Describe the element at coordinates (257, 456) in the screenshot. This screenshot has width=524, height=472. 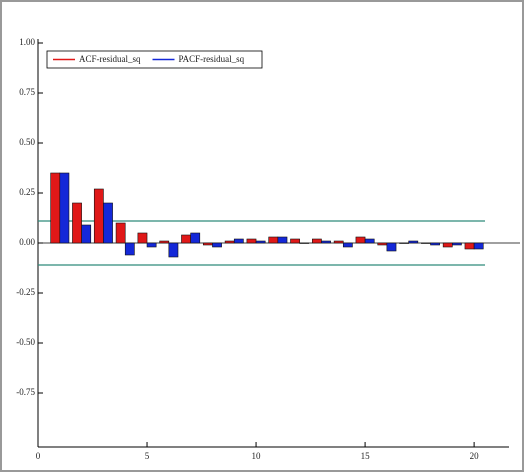
I see `x-tick-label: 10` at that location.